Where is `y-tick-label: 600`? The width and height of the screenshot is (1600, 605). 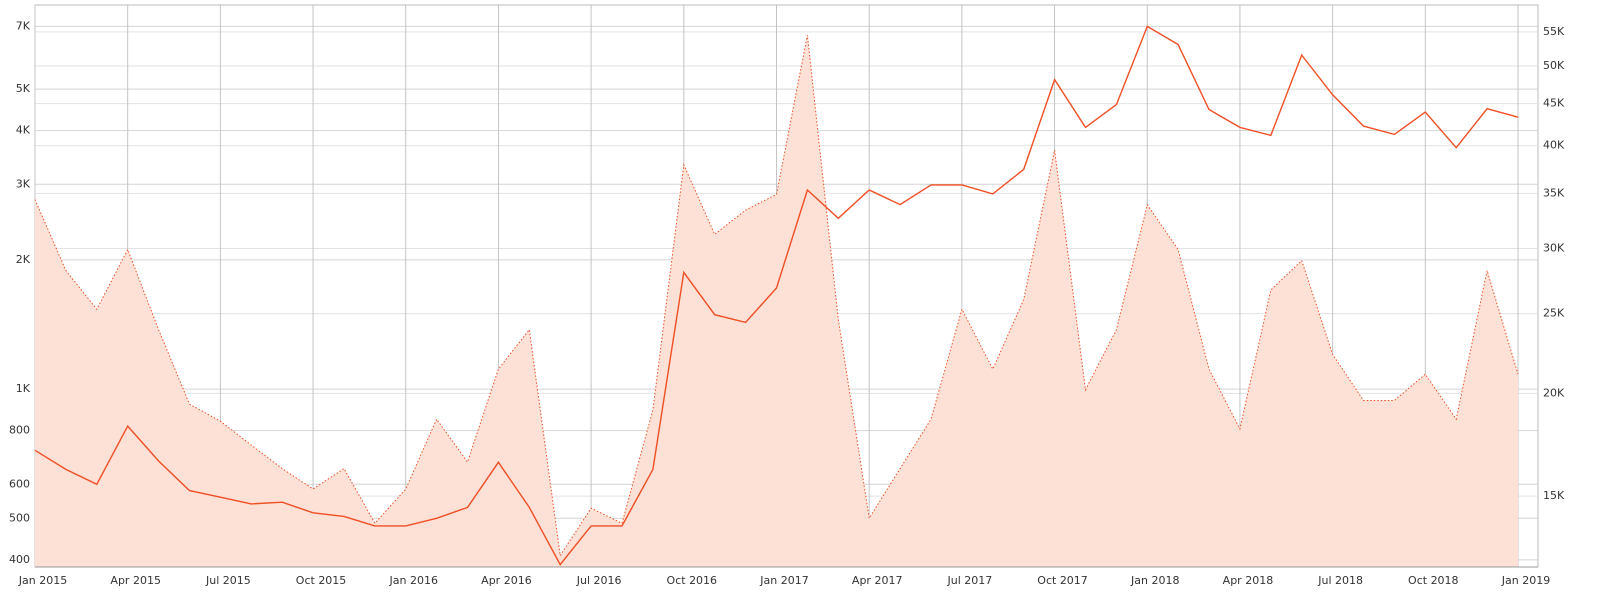 y-tick-label: 600 is located at coordinates (19, 483).